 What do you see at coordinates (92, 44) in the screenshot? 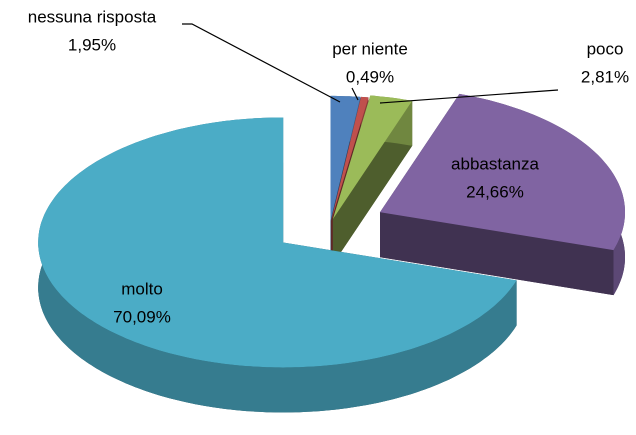
I see `data-label-value: 1,95%` at bounding box center [92, 44].